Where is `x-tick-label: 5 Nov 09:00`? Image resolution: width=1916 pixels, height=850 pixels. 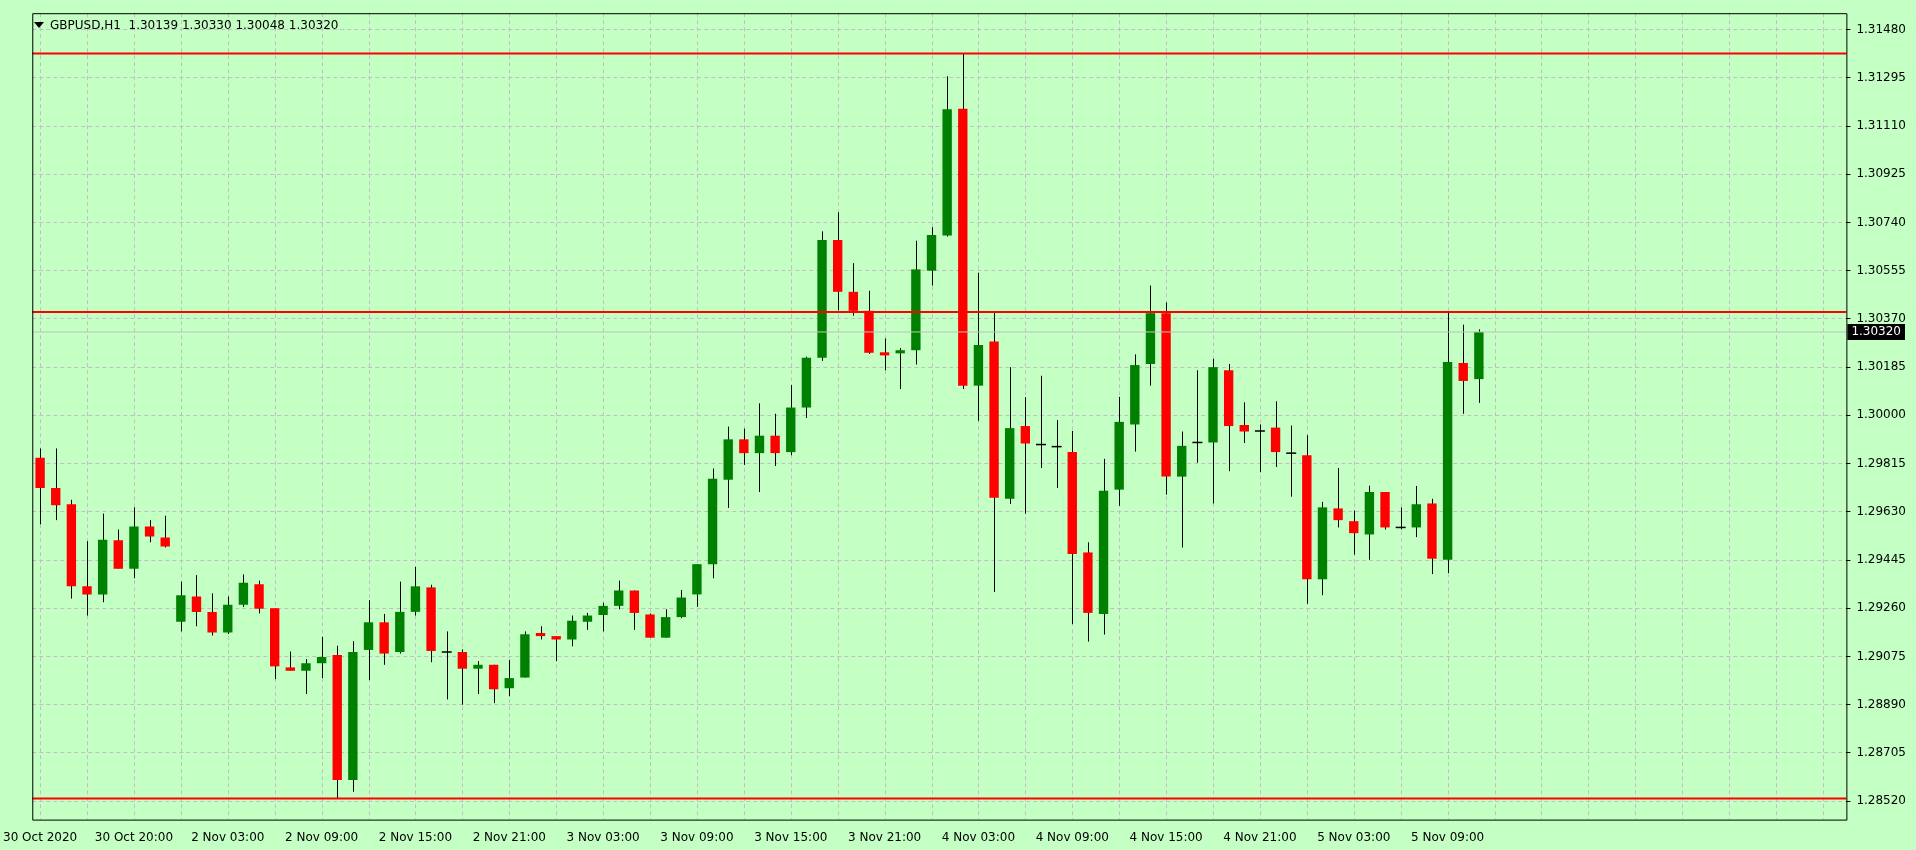
x-tick-label: 5 Nov 09:00 is located at coordinates (1447, 836).